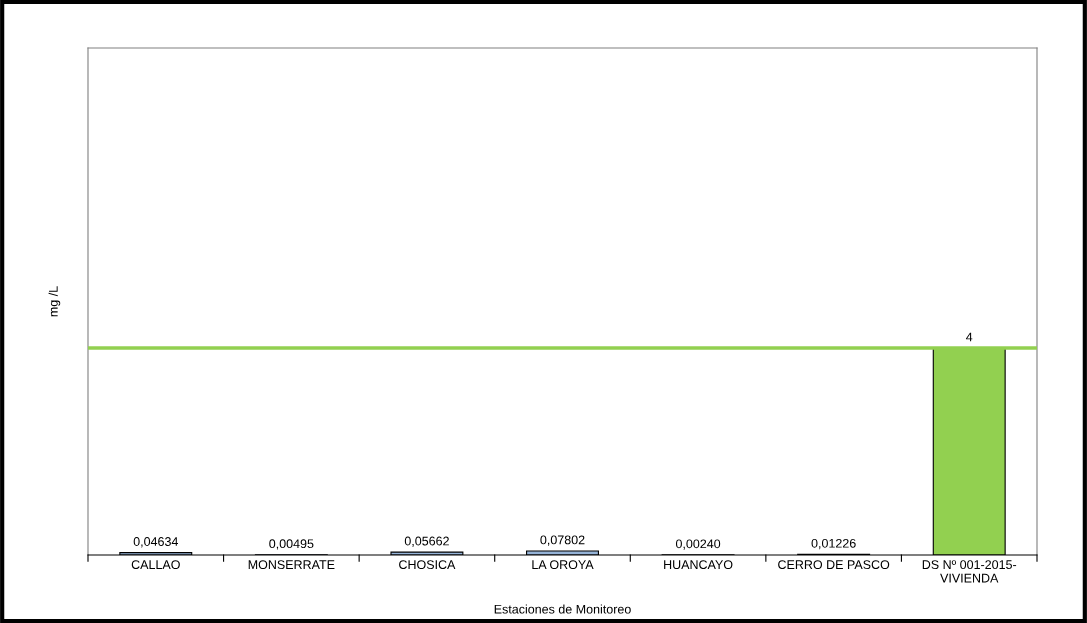 Image resolution: width=1087 pixels, height=623 pixels. I want to click on x-tick-label: CALLAO, so click(155, 565).